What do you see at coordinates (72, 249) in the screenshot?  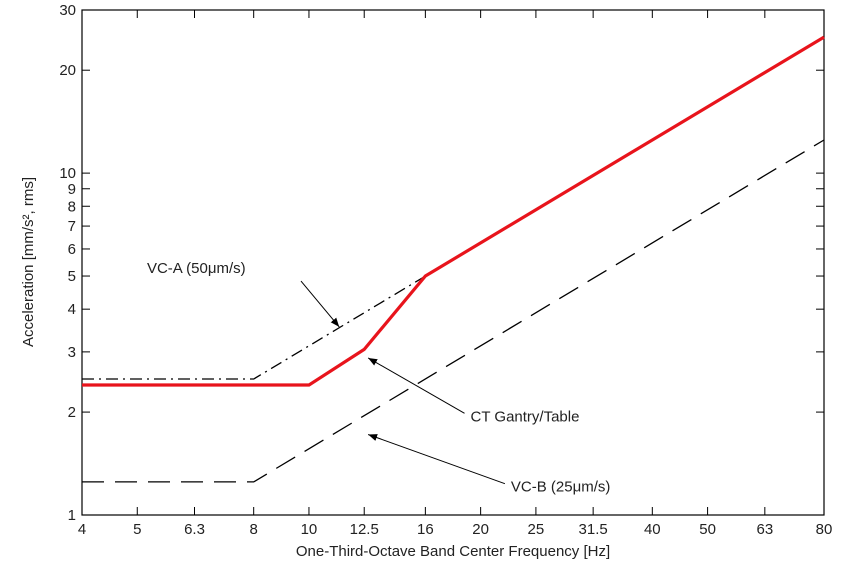 I see `y-tick-label: 6` at bounding box center [72, 249].